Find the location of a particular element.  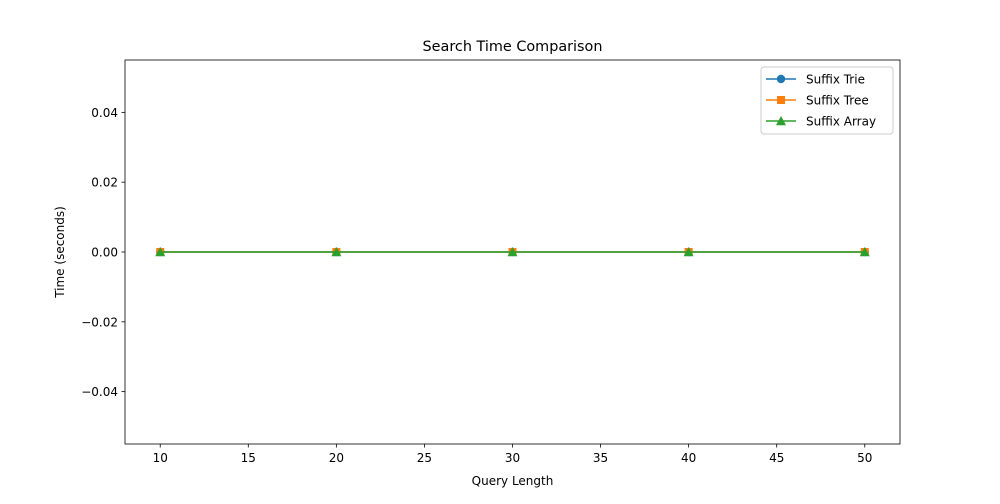

series-layer is located at coordinates (512, 252).